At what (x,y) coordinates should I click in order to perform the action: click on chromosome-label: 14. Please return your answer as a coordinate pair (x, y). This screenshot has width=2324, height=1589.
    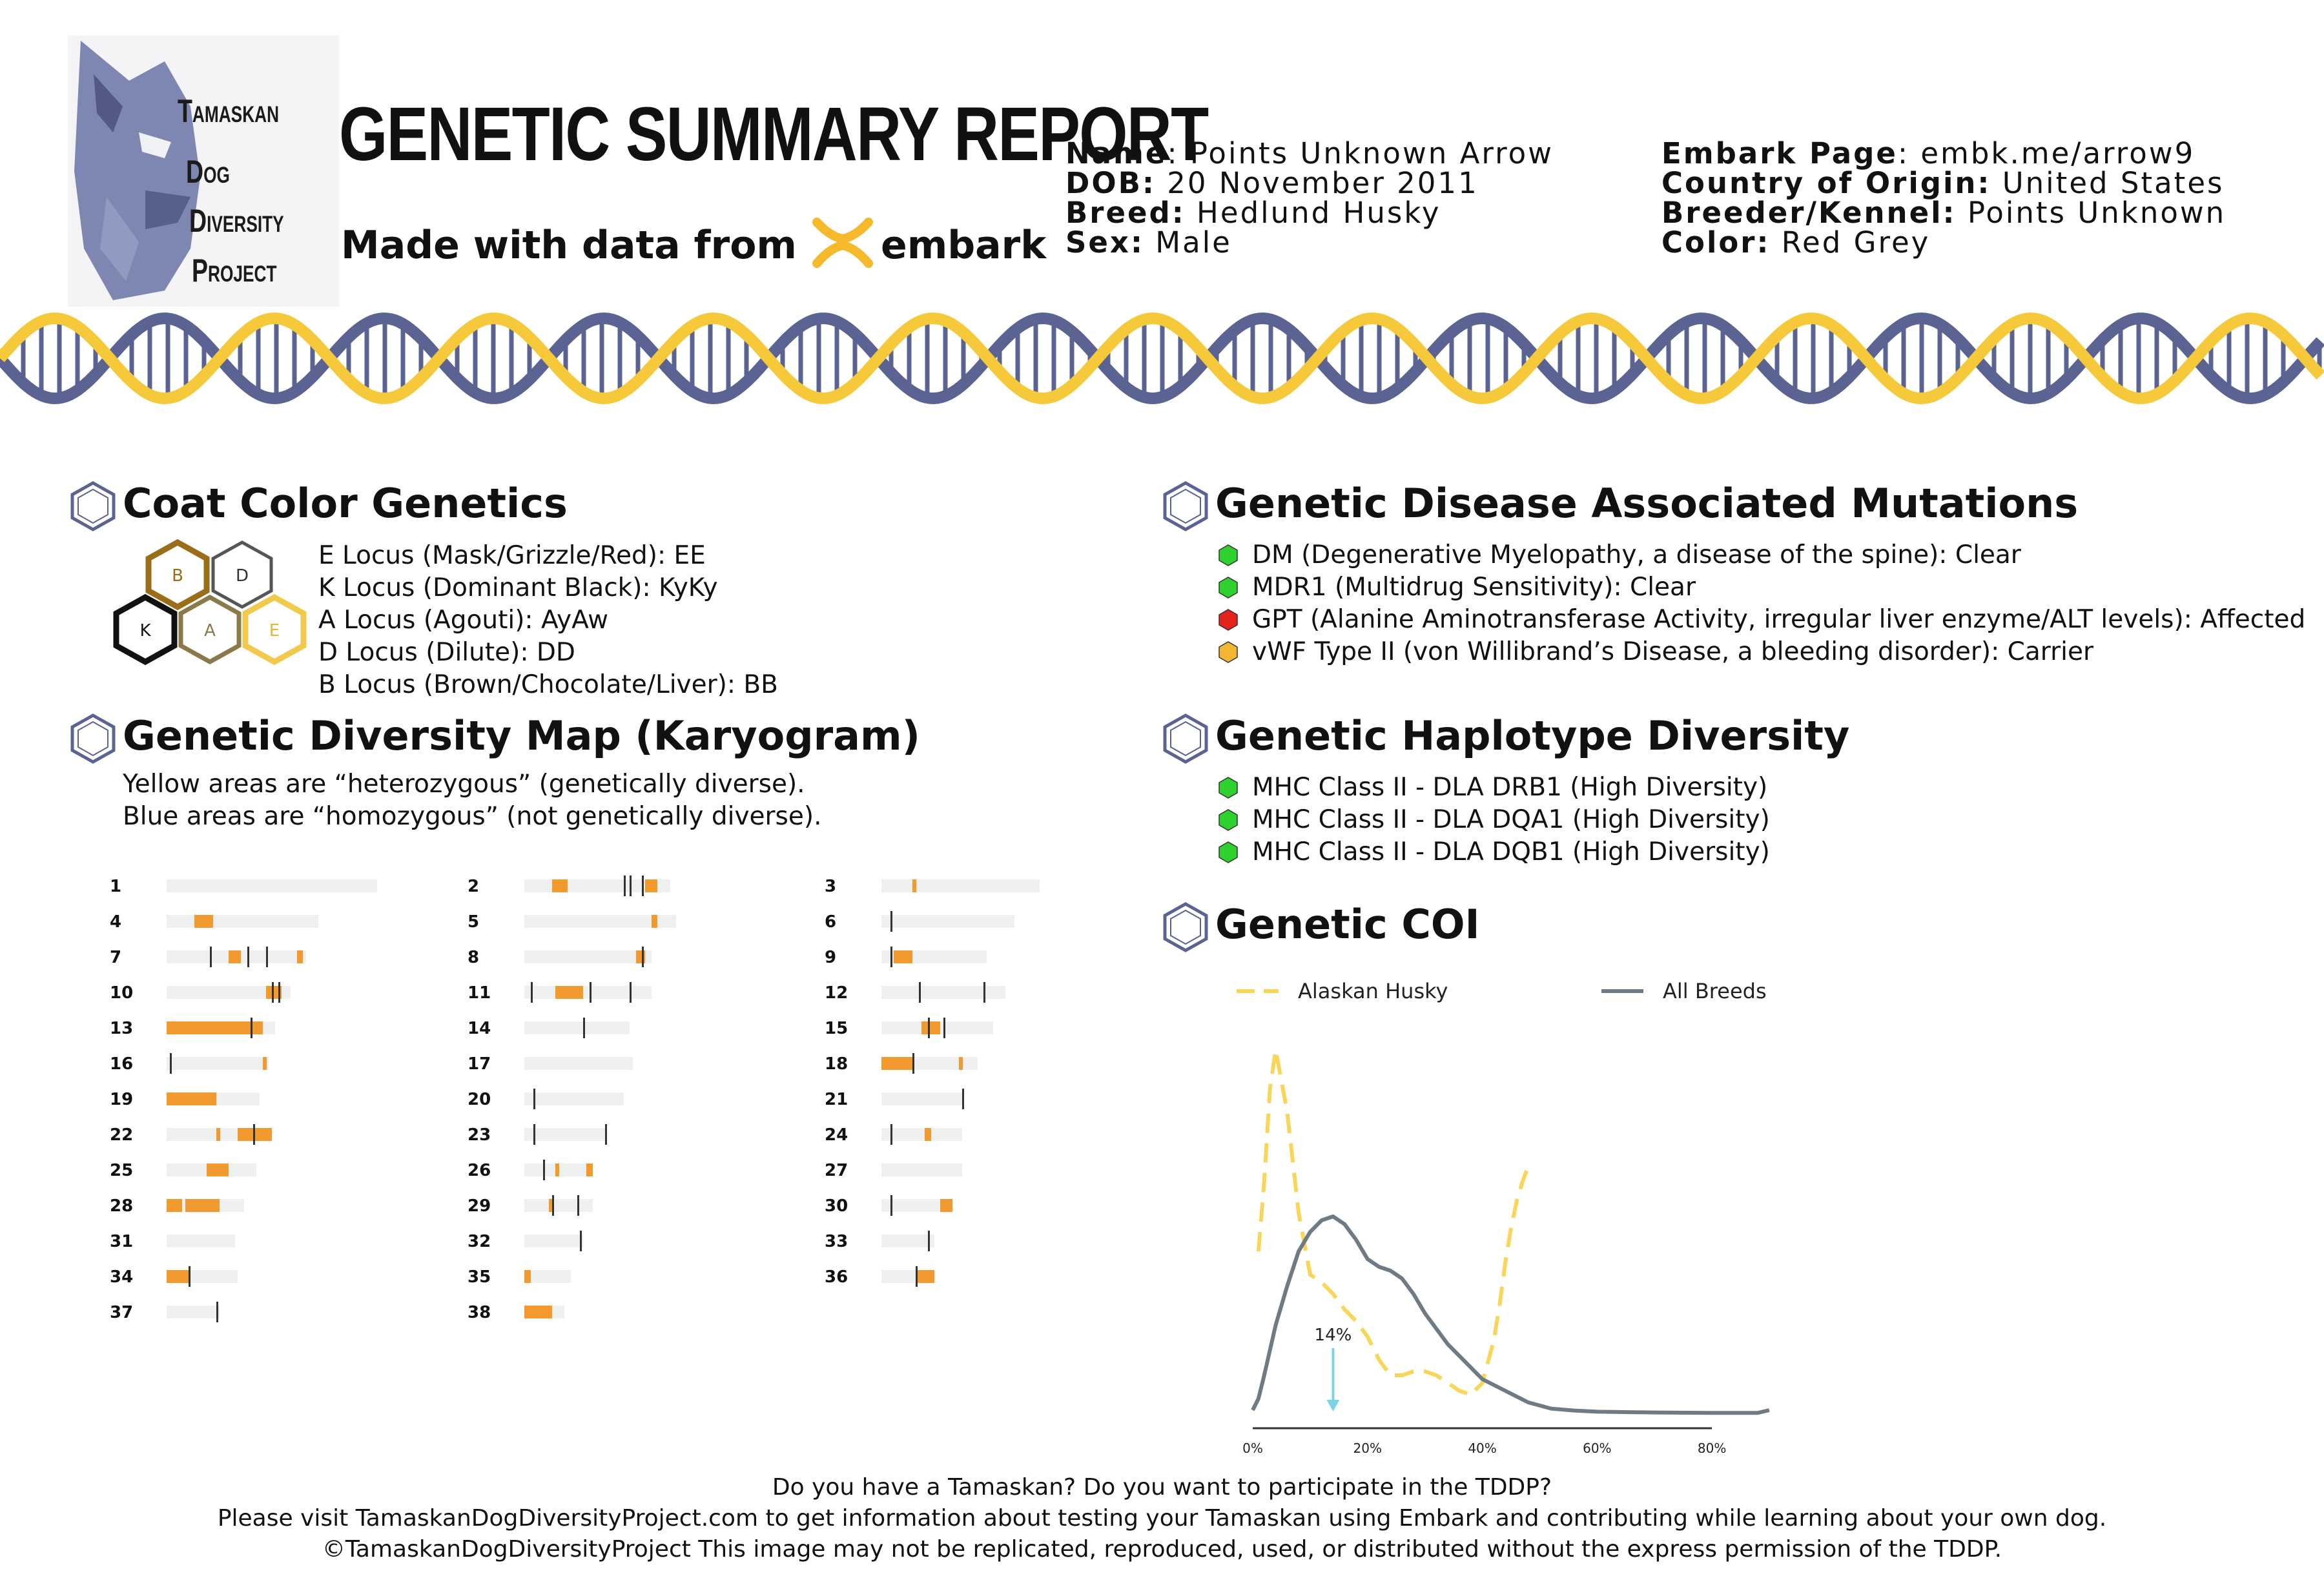
    Looking at the image, I should click on (480, 1029).